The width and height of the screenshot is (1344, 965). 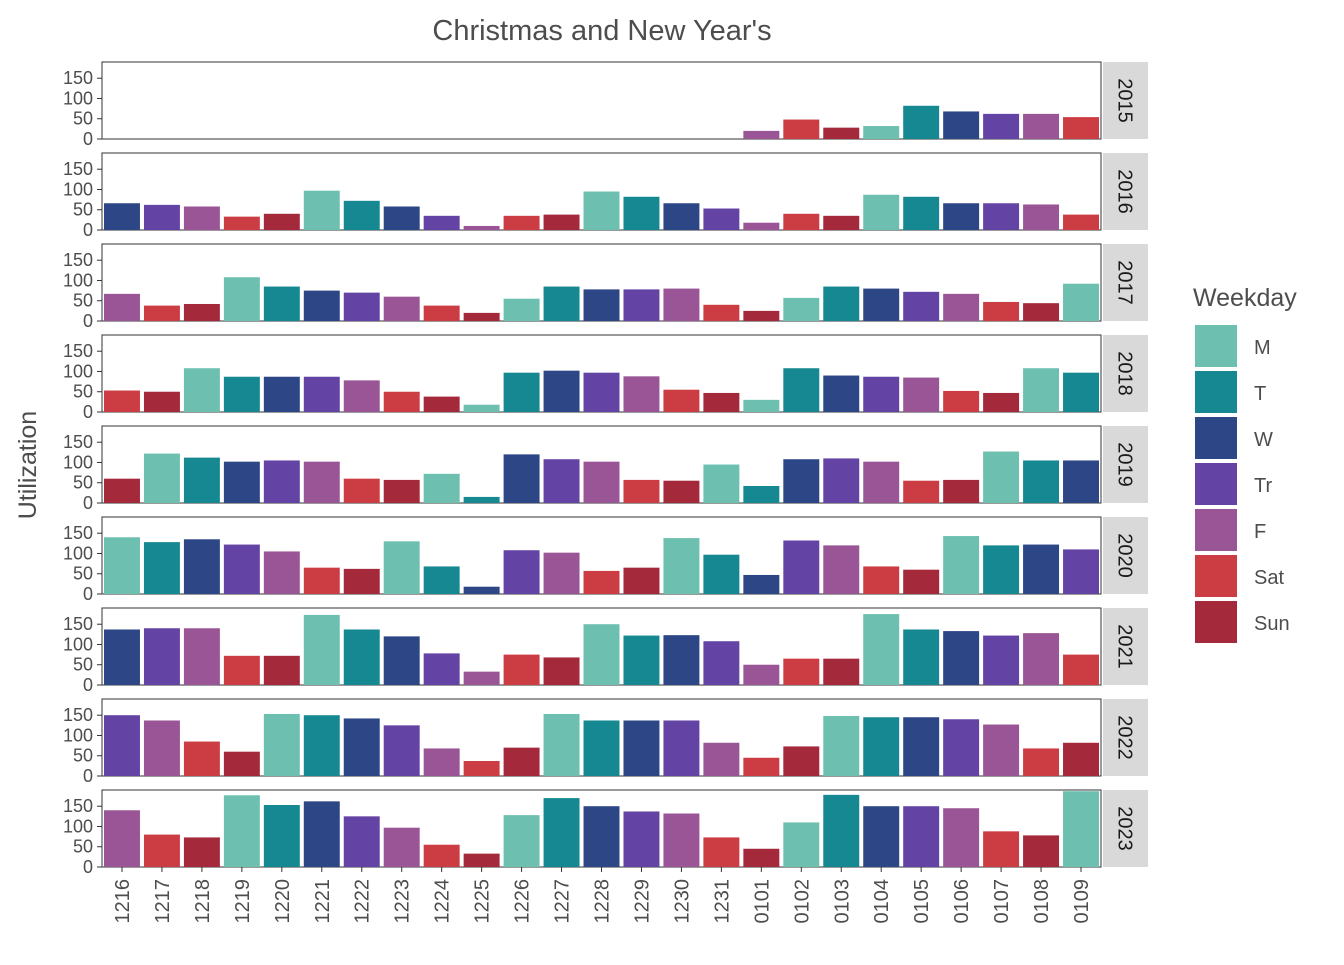 What do you see at coordinates (722, 901) in the screenshot?
I see `x-tick-label: 1231` at bounding box center [722, 901].